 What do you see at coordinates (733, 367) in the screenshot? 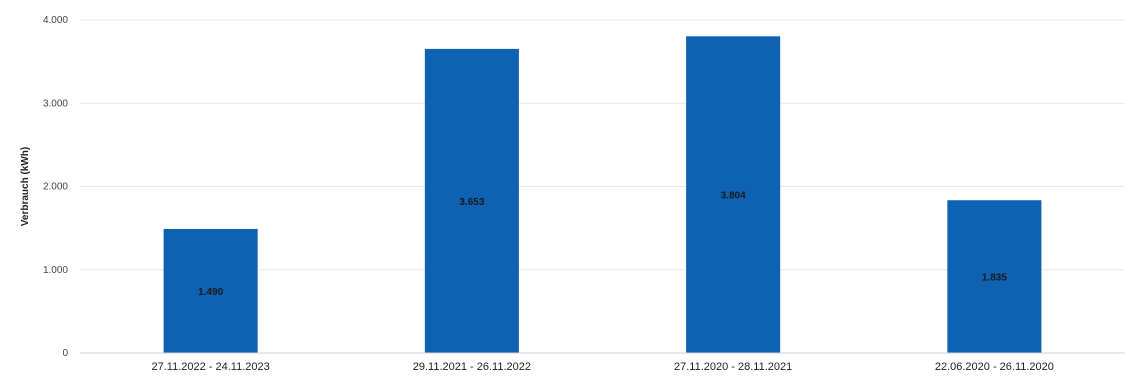
I see `x-tick-label: 27.11.2020 - 28.11.2021` at bounding box center [733, 367].